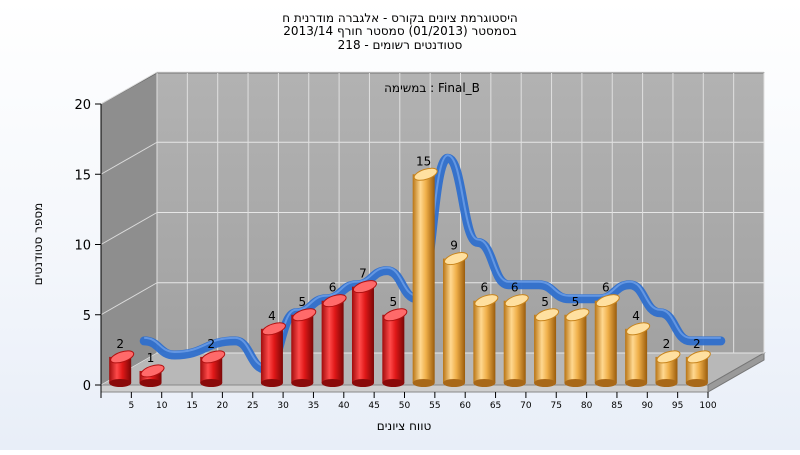  What do you see at coordinates (38, 244) in the screenshot?
I see `y-axis-label: מספר סטודנטים` at bounding box center [38, 244].